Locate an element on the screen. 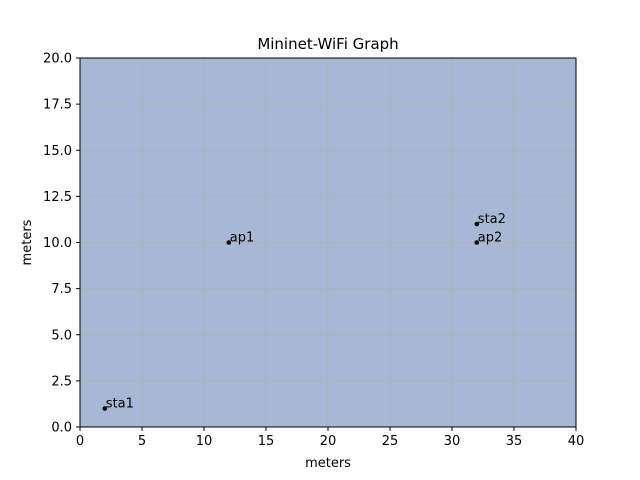 The height and width of the screenshot is (480, 640). chart-title: Mininet-WiFi Graph is located at coordinates (327, 44).